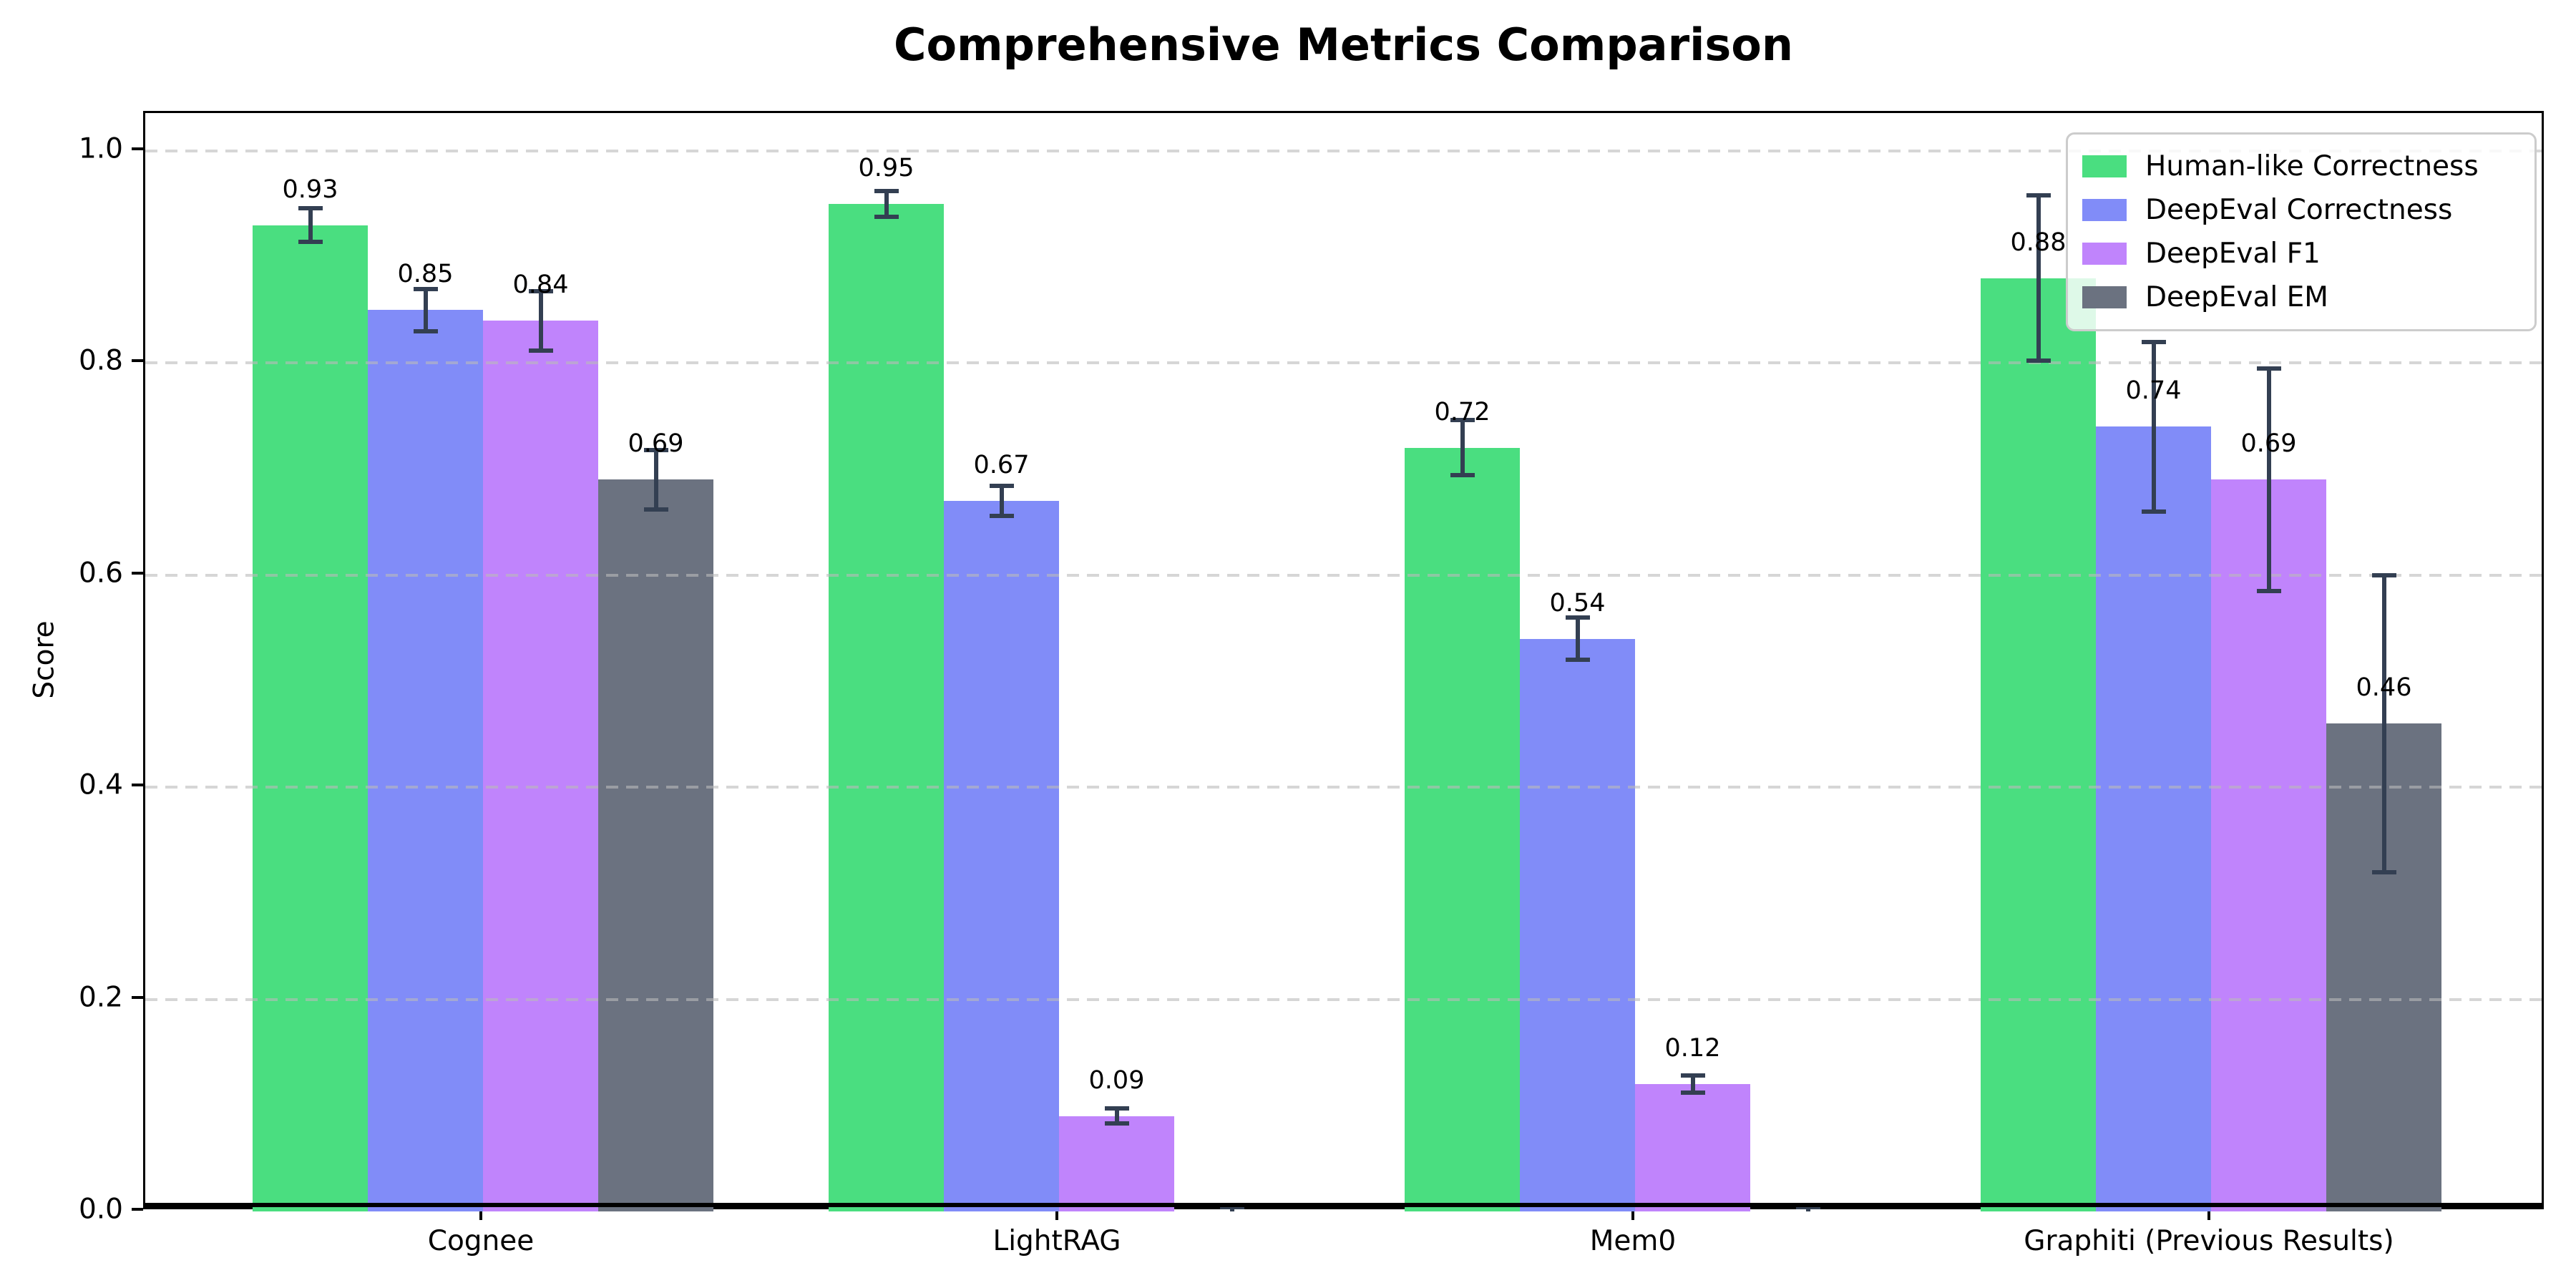 Image resolution: width=2576 pixels, height=1288 pixels. Describe the element at coordinates (1692, 1093) in the screenshot. I see `error-cap-bottom-deepeval-f1-mem0` at that location.